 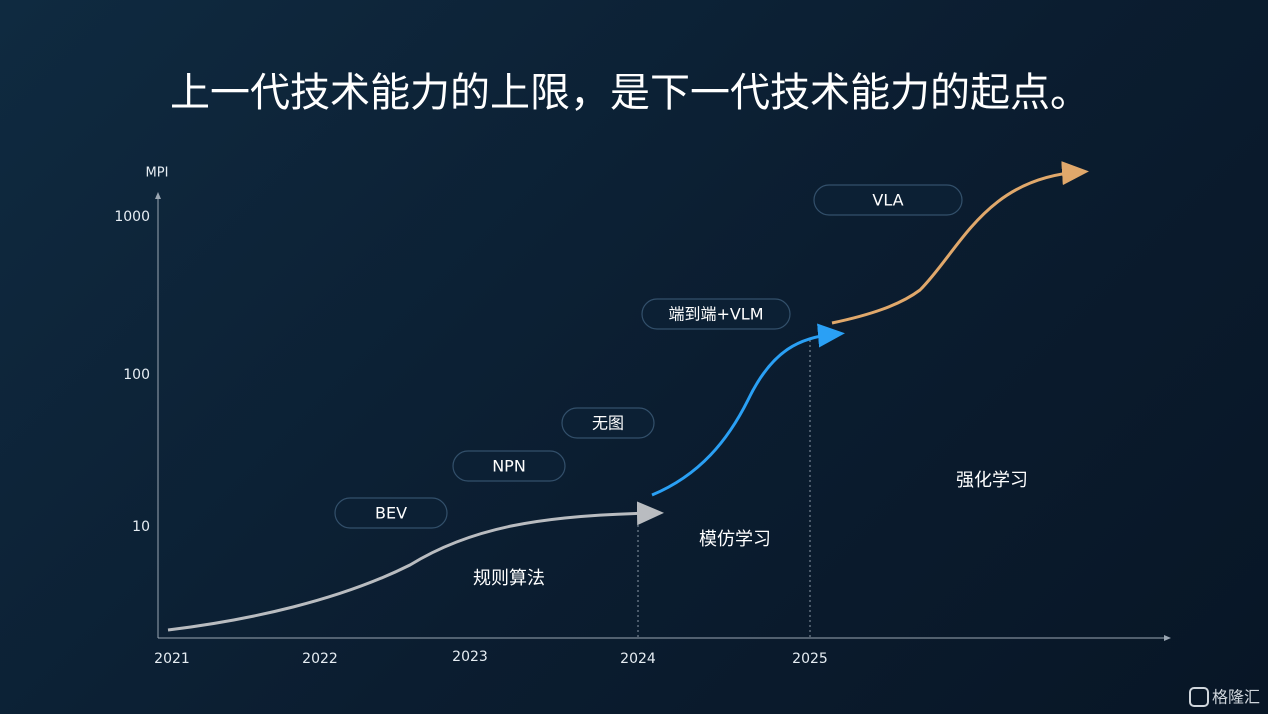 I want to click on tag: VLA, so click(x=887, y=200).